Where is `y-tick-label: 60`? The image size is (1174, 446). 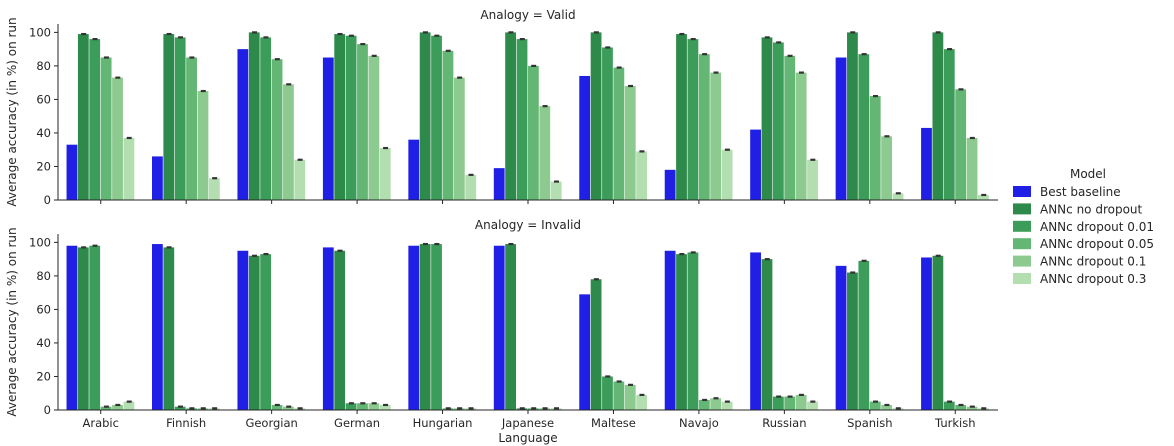 y-tick-label: 60 is located at coordinates (43, 309).